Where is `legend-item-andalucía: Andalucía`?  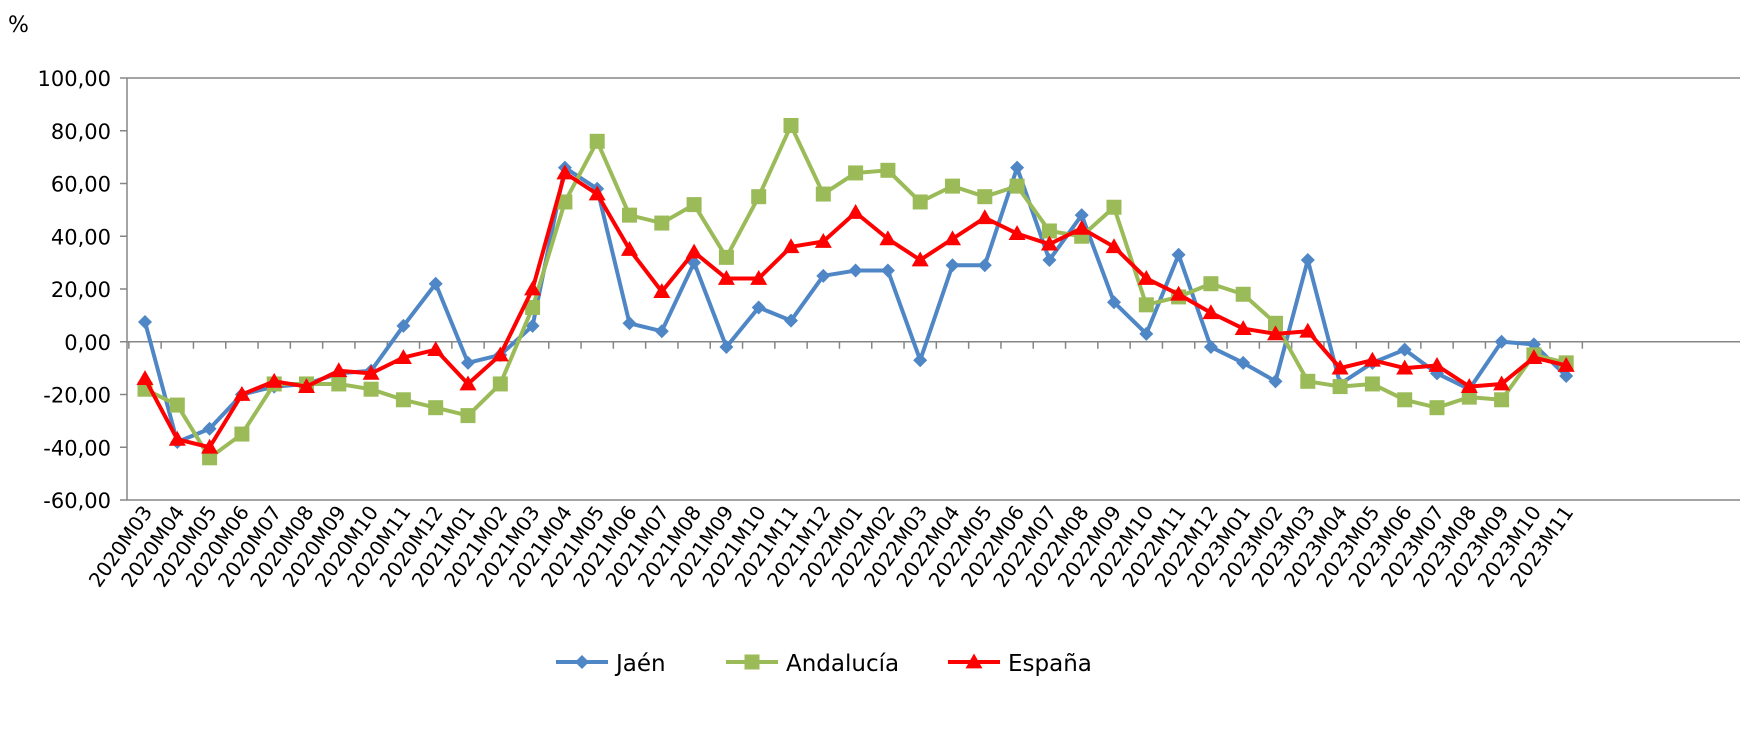 legend-item-andalucía: Andalucía is located at coordinates (812, 664).